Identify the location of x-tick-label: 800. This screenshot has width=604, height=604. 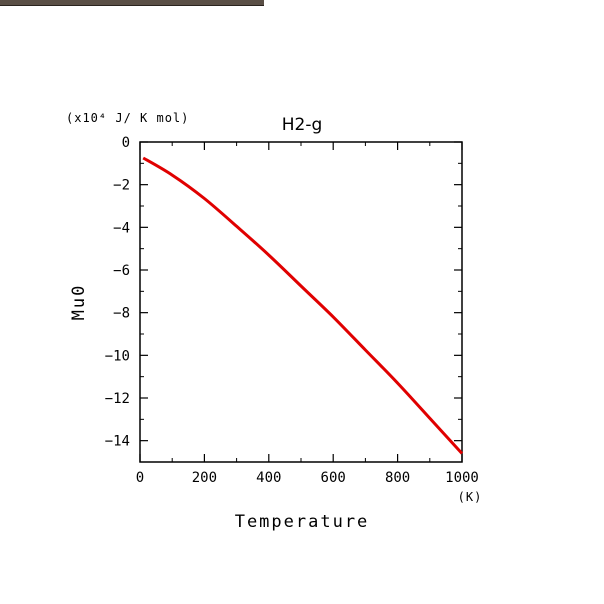
(397, 478).